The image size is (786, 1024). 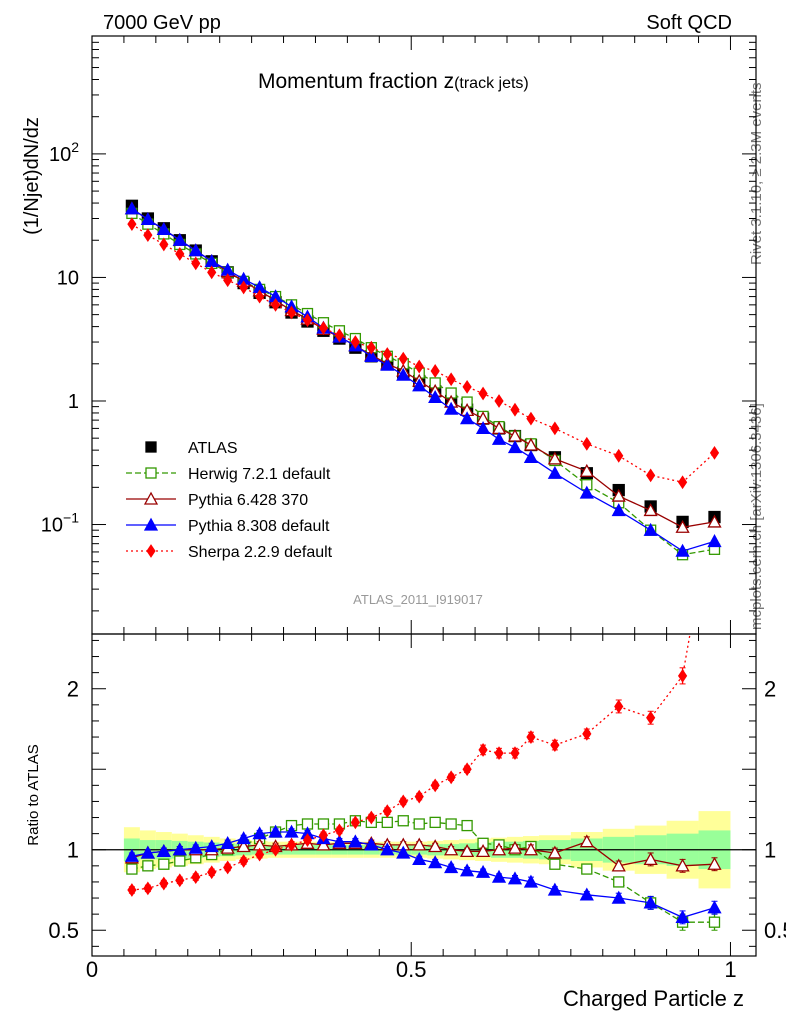 I want to click on x-tick-label: 0.5, so click(x=411, y=969).